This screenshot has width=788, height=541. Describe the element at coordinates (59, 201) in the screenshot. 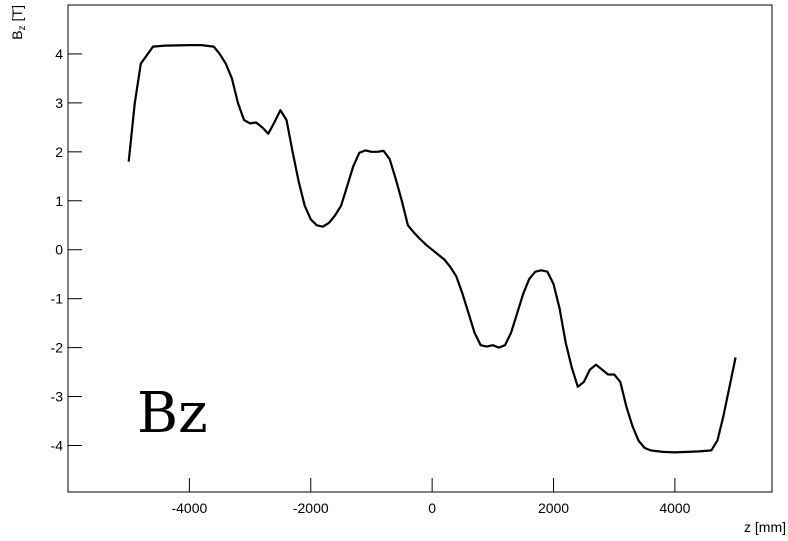

I see `y-tick-label: 1` at that location.